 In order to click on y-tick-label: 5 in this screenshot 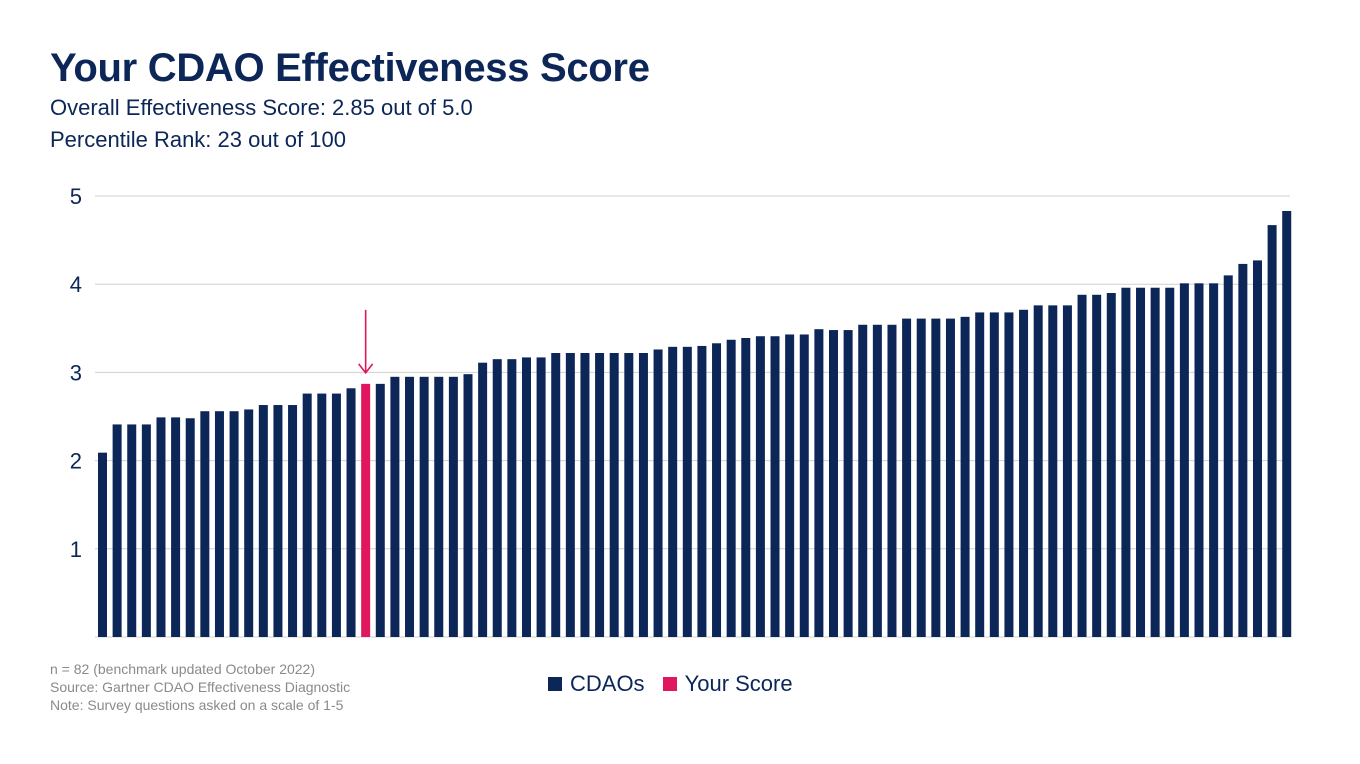, I will do `click(76, 196)`.